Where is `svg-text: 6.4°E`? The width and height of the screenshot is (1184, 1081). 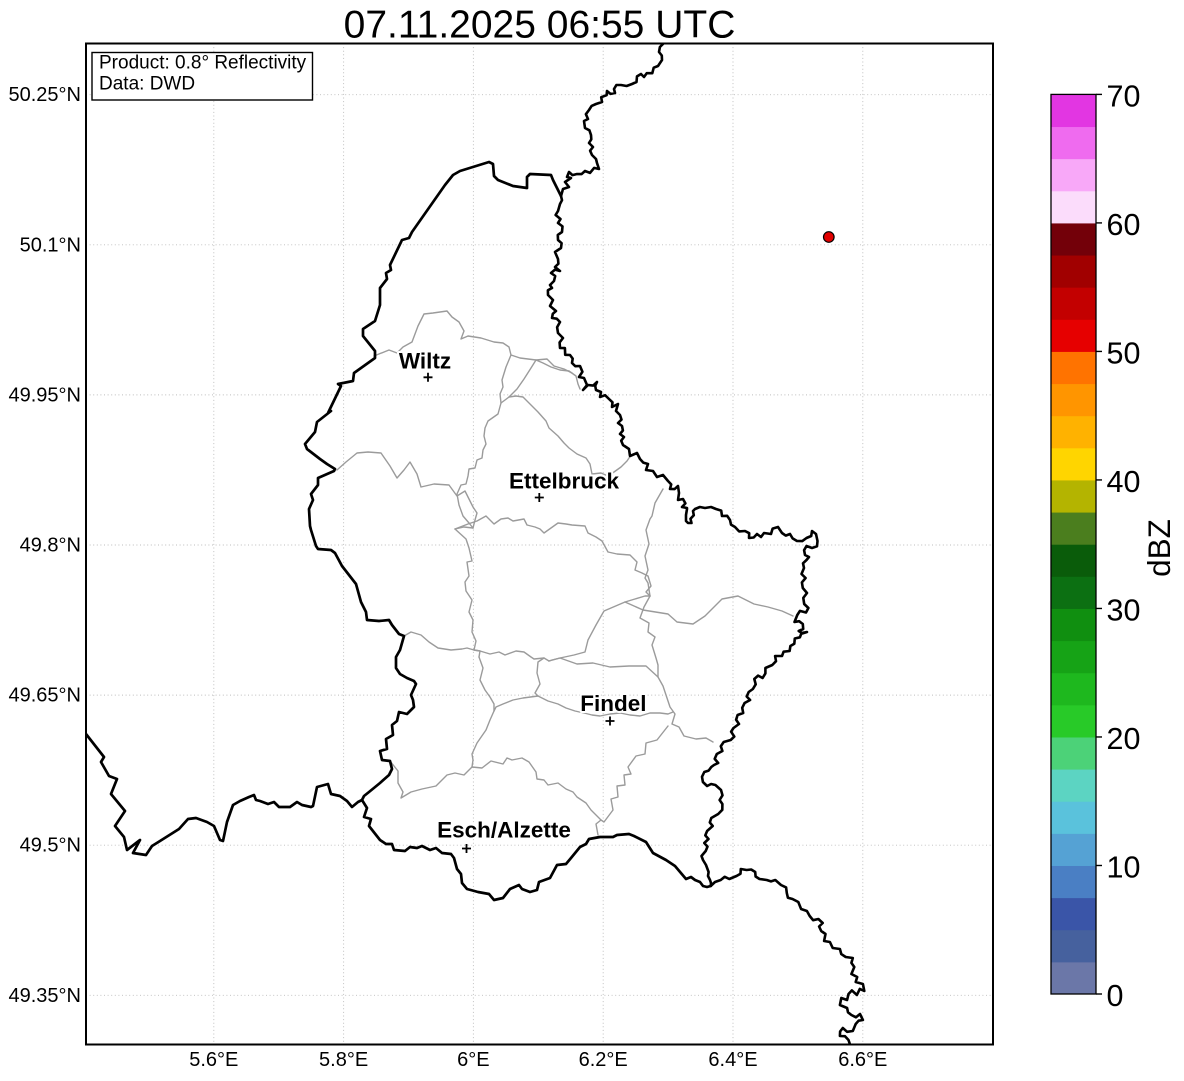 svg-text: 6.4°E is located at coordinates (732, 1060).